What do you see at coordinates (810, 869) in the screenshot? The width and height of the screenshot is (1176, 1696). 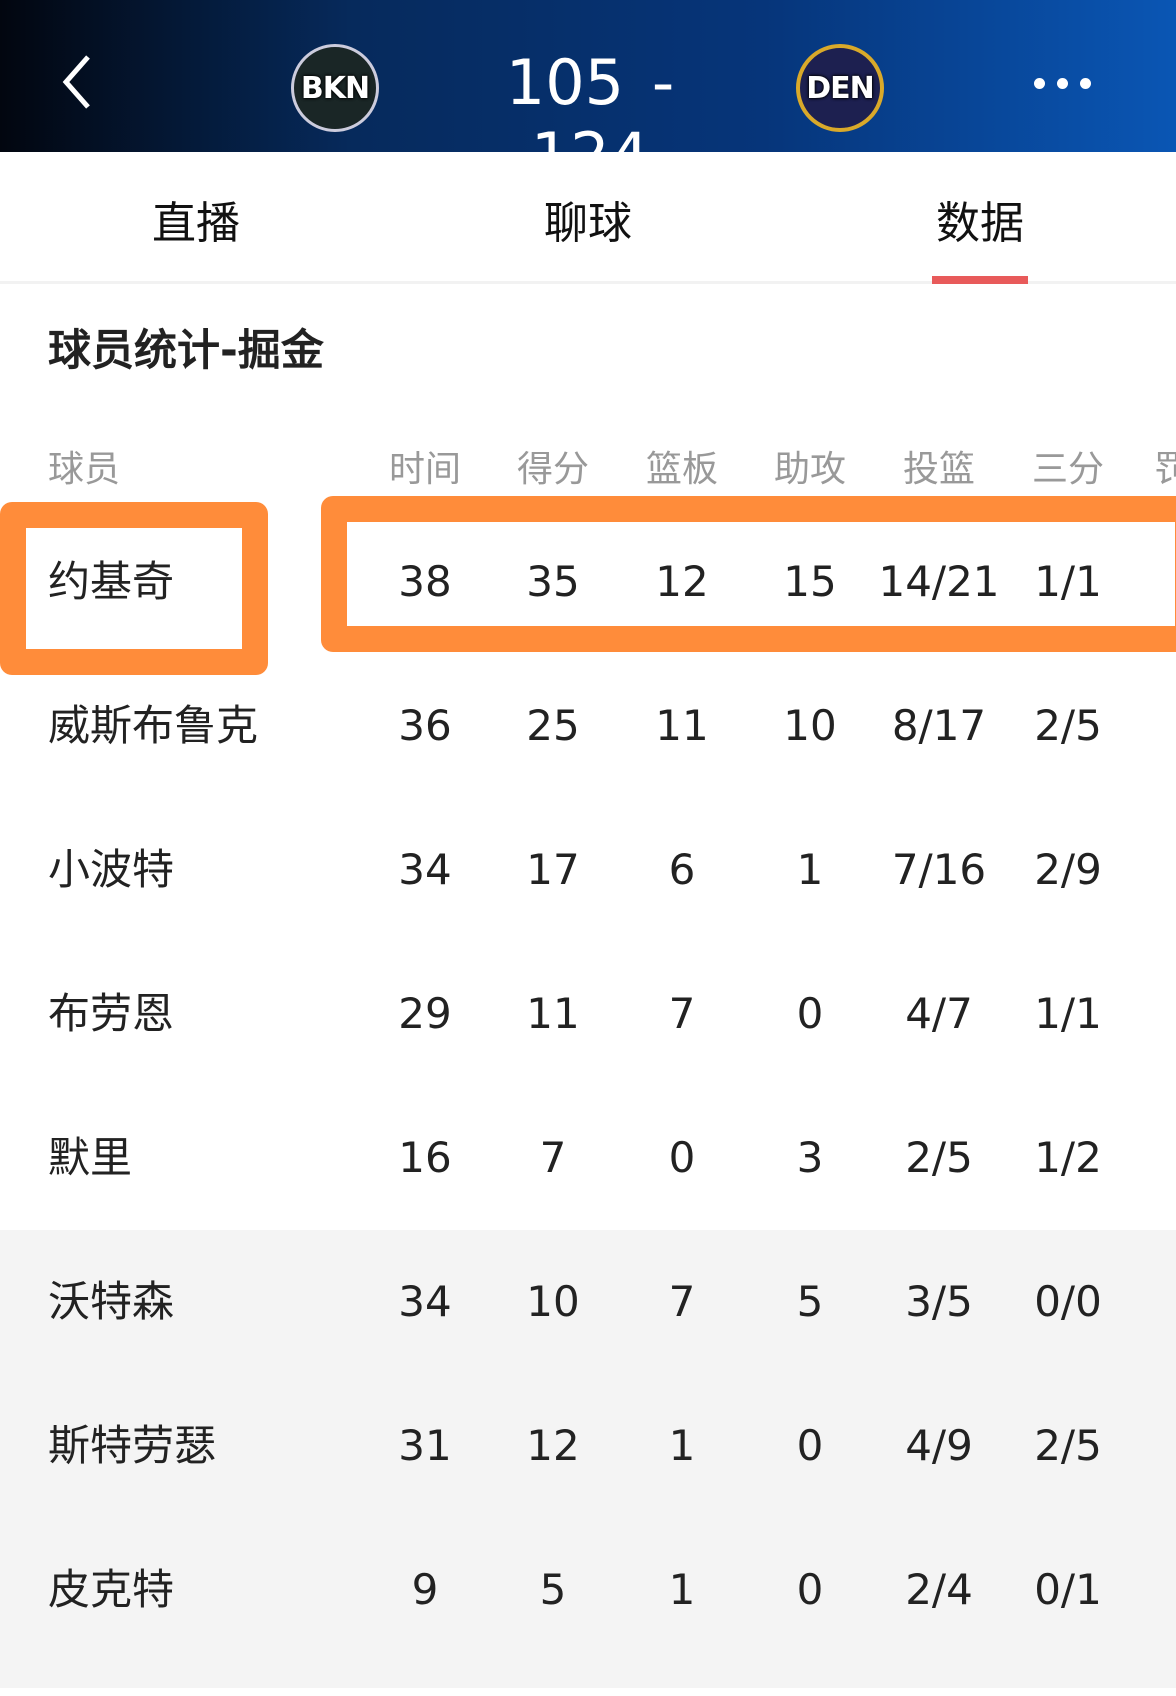 I see `stat-assists: 1` at bounding box center [810, 869].